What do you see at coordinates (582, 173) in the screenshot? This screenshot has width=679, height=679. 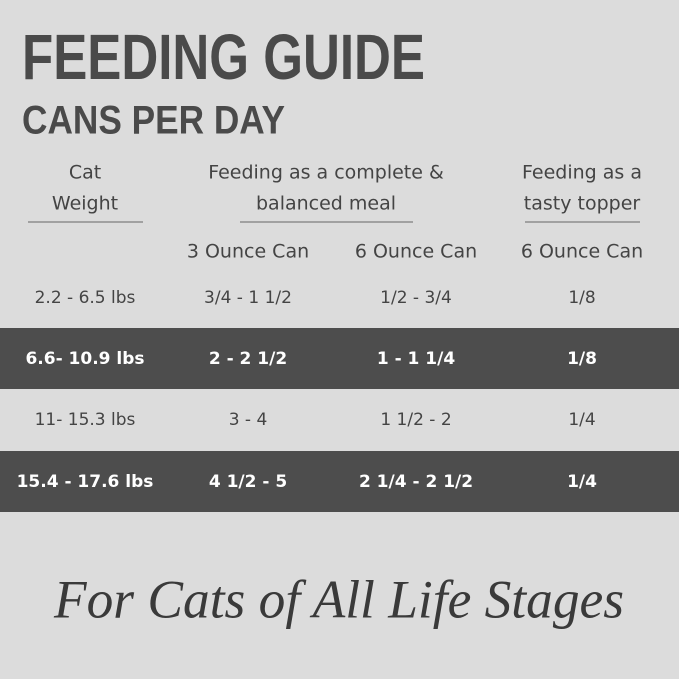 I see `header-text: Feeding as a` at bounding box center [582, 173].